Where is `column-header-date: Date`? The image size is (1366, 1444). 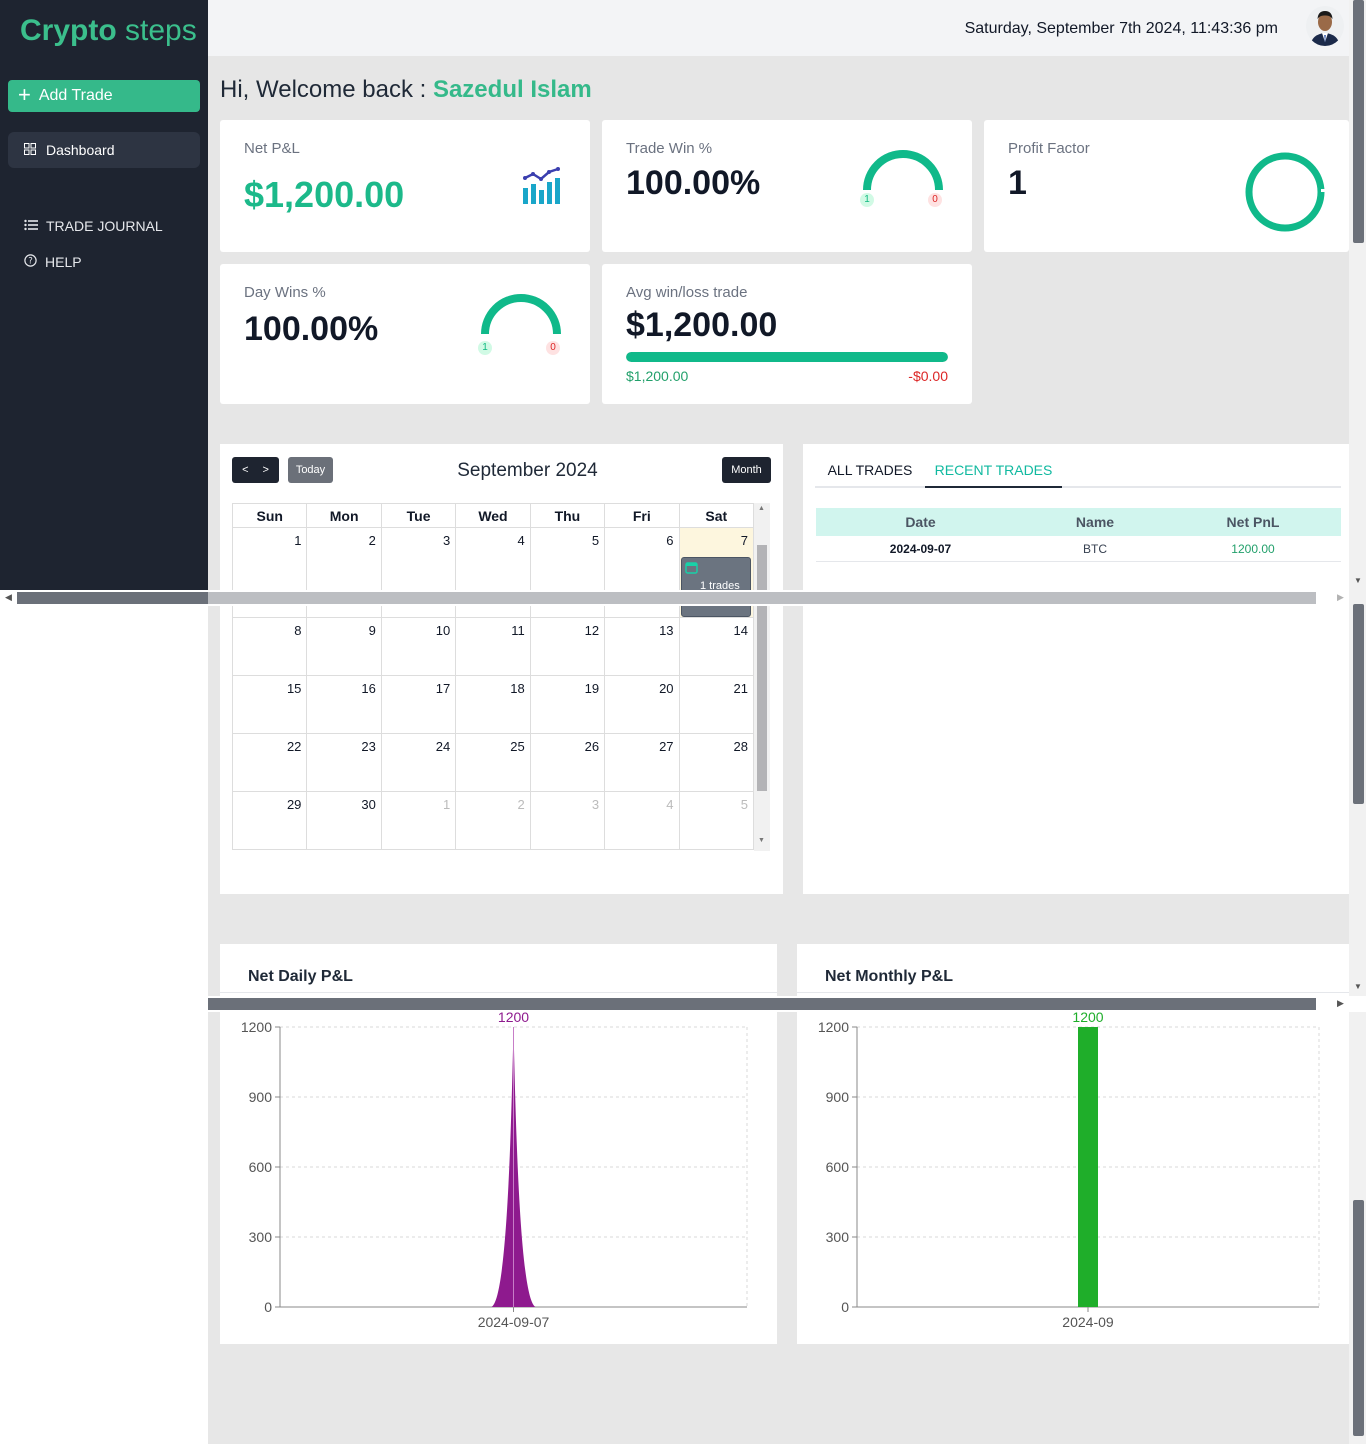 column-header-date: Date is located at coordinates (920, 522).